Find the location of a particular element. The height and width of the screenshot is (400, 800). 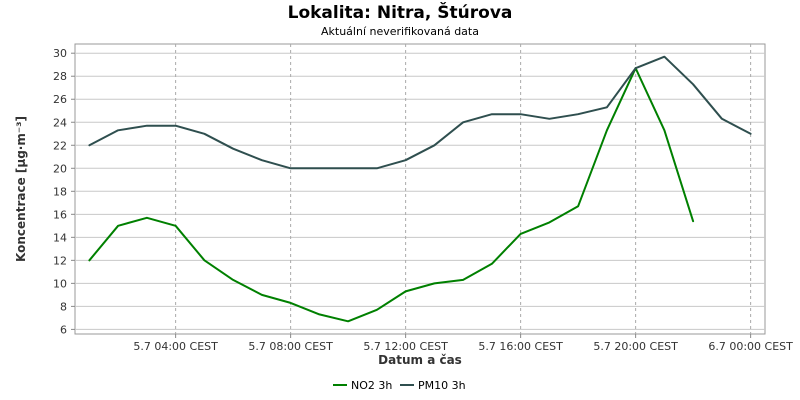

y-tick-label: 24 is located at coordinates (60, 122).